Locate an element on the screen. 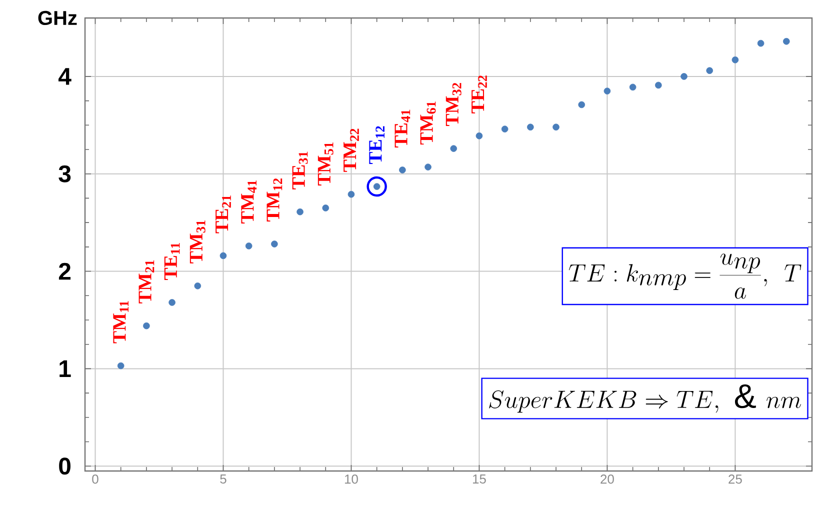 This screenshot has height=505, width=814. annotation: TE$_{11}$ is located at coordinates (172, 261).